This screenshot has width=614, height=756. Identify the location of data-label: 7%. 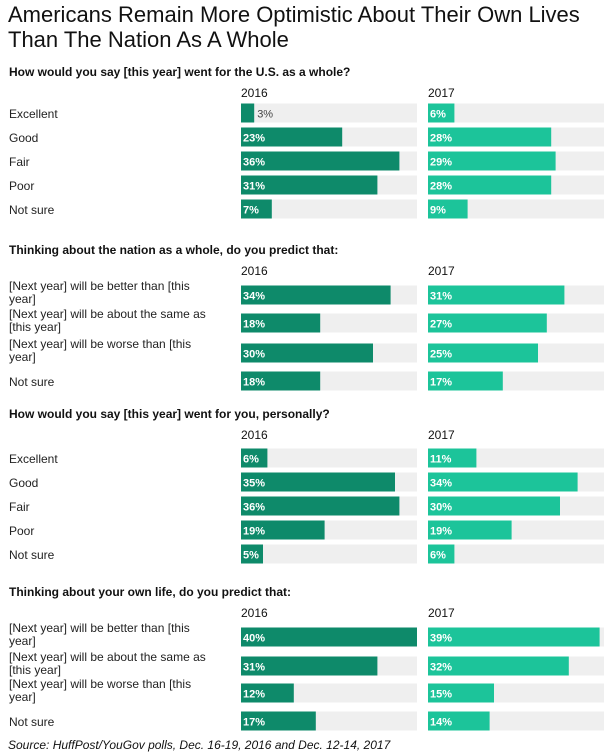
(251, 211).